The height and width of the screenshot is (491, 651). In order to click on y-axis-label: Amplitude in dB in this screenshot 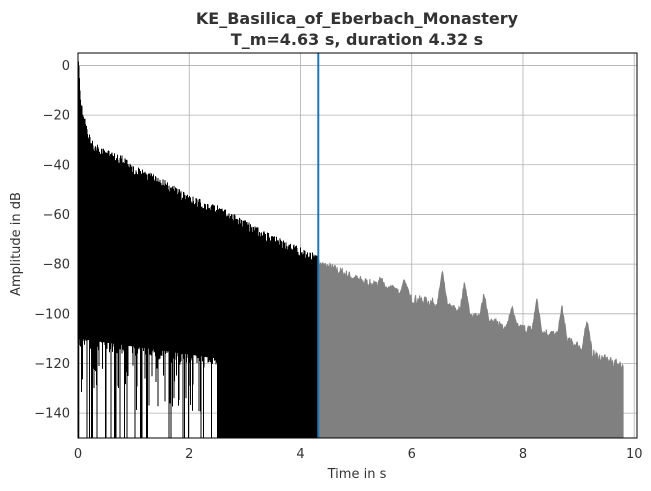, I will do `click(16, 244)`.